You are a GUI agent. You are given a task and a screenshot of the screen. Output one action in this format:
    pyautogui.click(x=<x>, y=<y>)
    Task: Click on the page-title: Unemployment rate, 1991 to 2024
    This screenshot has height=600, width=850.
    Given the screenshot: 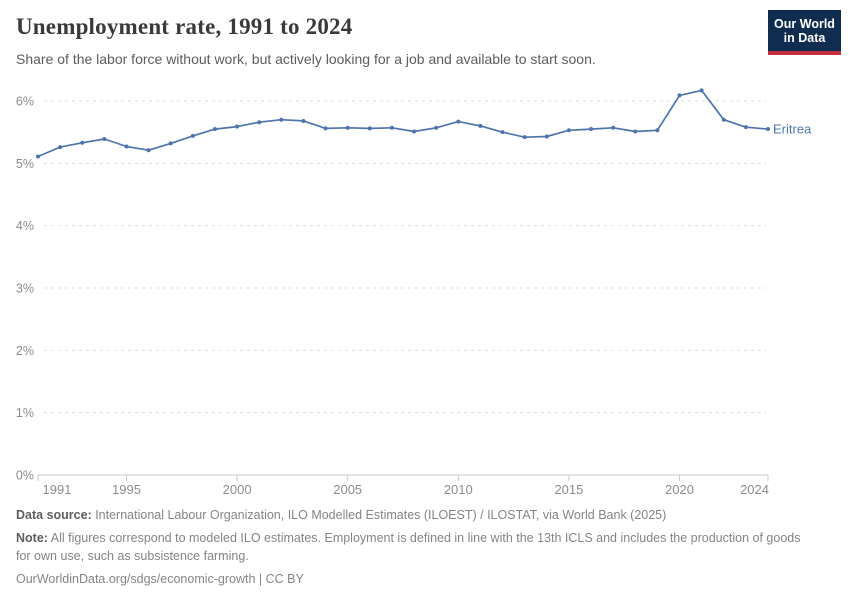 What is the action you would take?
    pyautogui.click(x=184, y=26)
    